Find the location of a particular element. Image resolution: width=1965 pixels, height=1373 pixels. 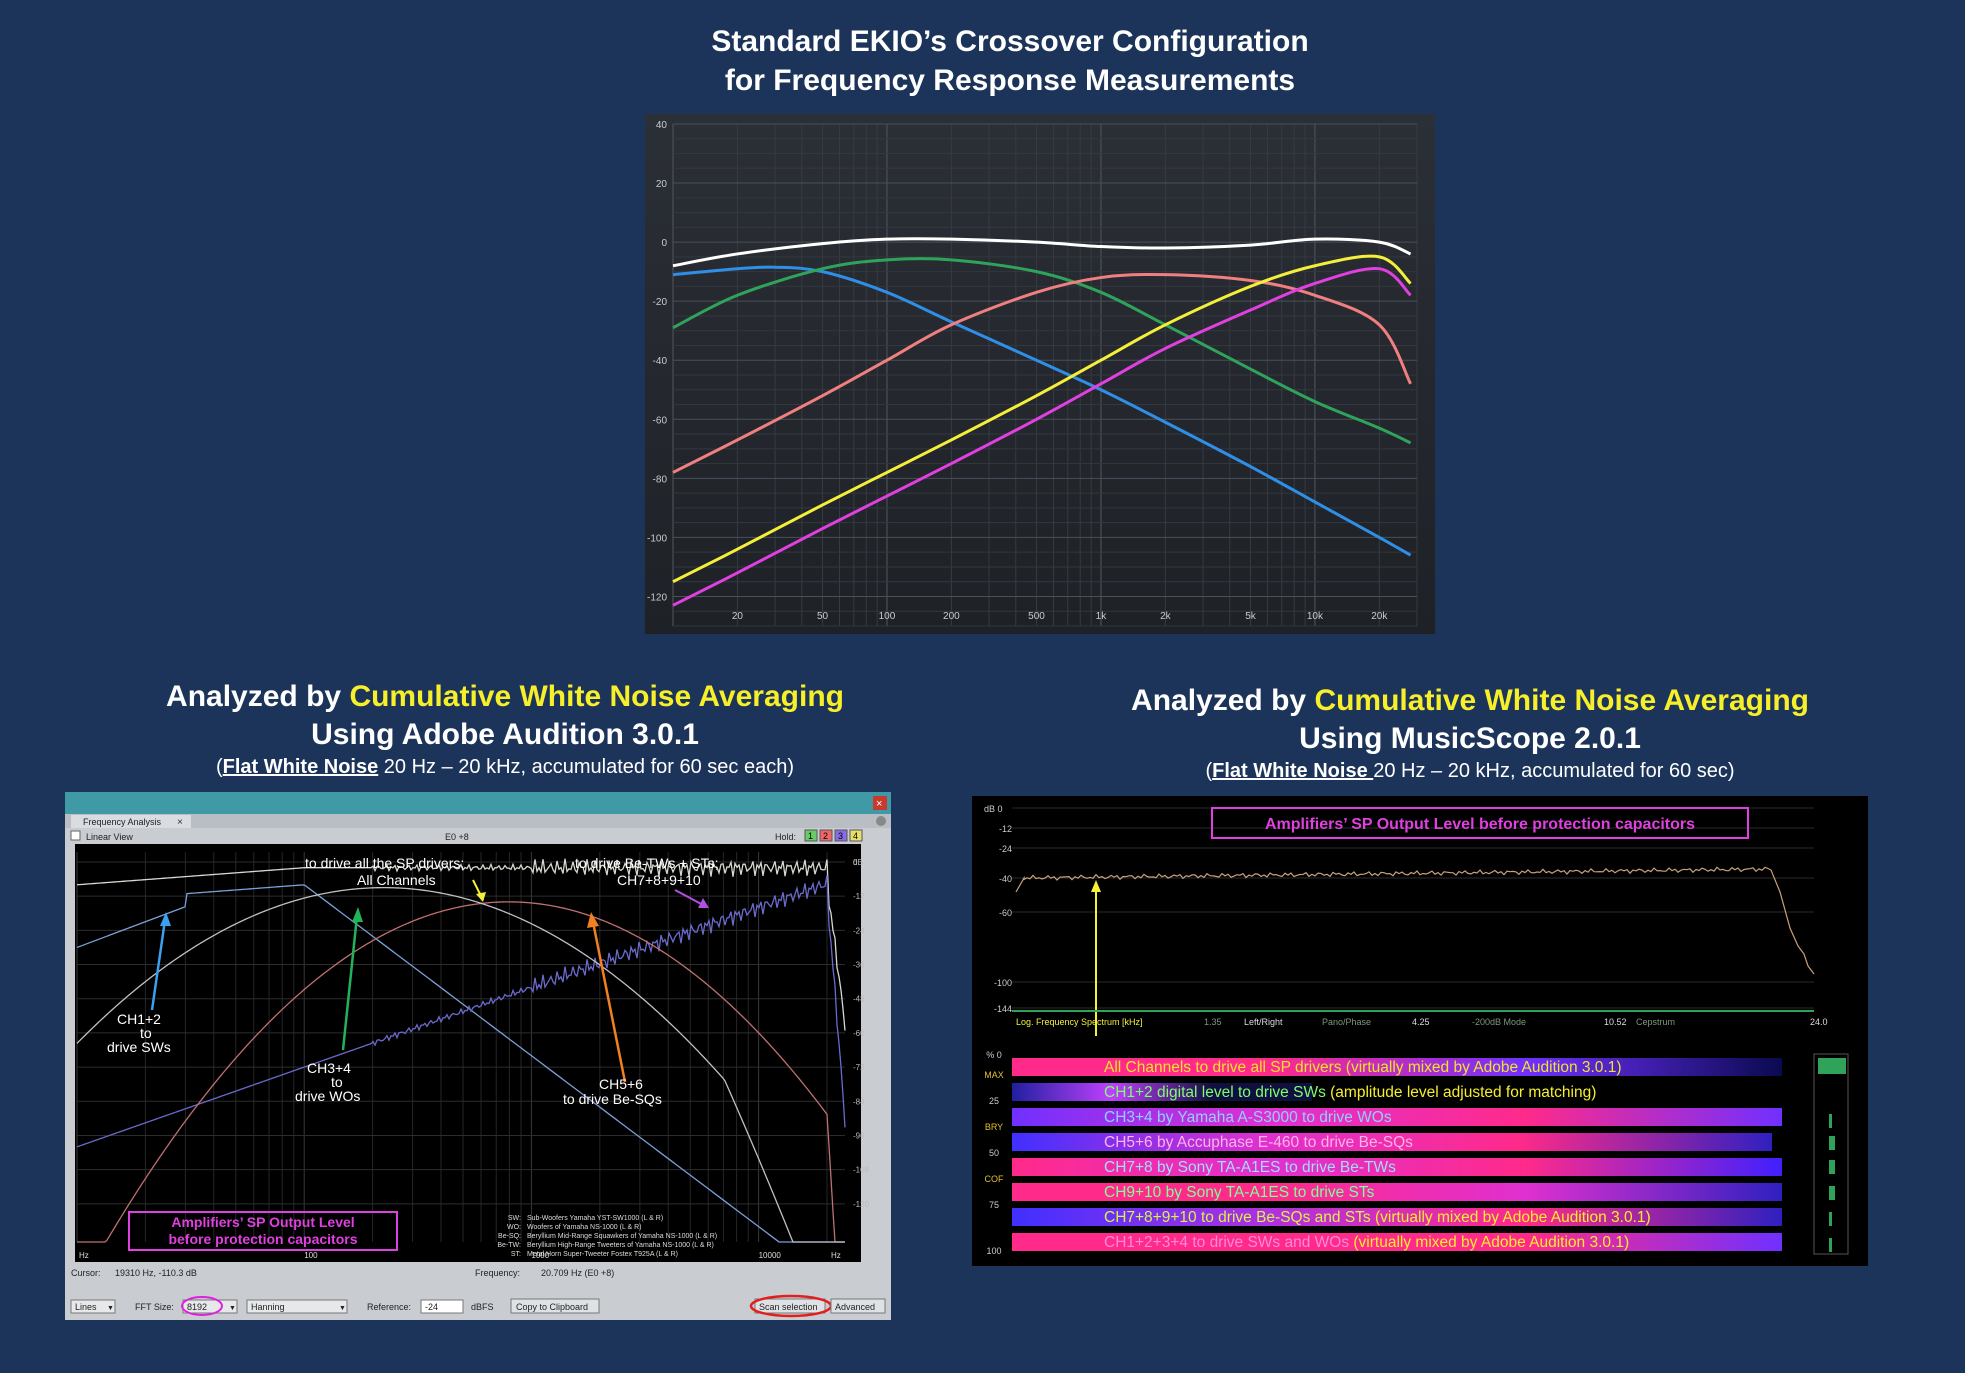

linear-view-label: Linear View is located at coordinates (109, 837).